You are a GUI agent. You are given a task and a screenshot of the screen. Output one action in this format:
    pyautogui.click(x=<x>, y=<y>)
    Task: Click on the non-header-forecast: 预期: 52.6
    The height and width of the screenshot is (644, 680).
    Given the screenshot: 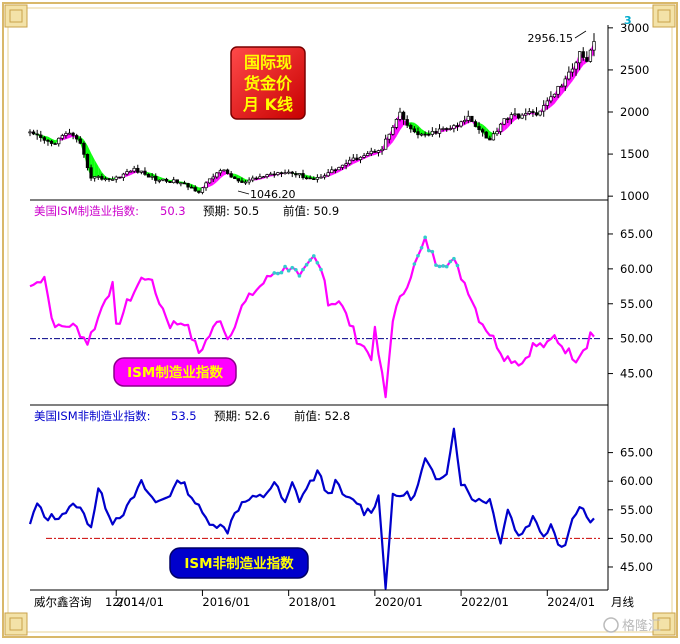 What is the action you would take?
    pyautogui.click(x=242, y=416)
    